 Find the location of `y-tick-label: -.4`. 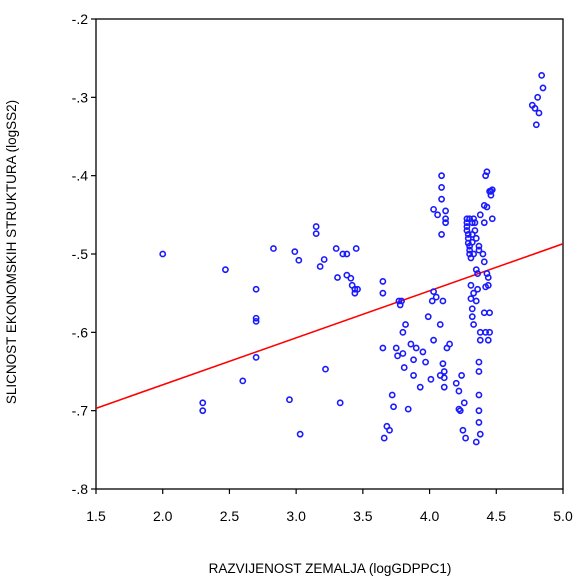

y-tick-label: -.4 is located at coordinates (80, 176).